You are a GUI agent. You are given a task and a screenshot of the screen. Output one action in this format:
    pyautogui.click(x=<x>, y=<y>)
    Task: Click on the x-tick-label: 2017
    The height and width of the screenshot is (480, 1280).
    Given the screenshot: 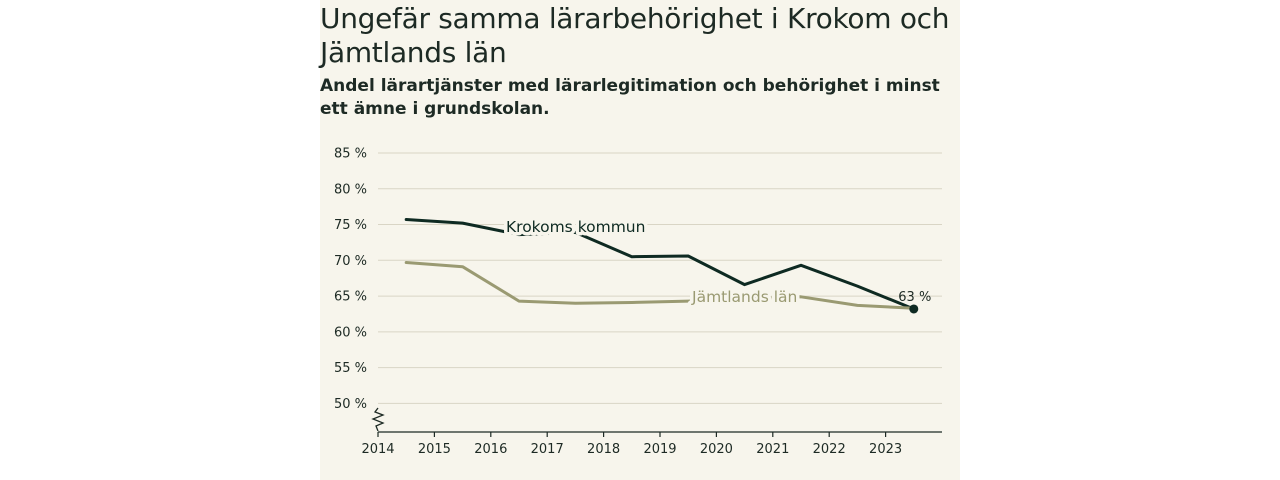 What is the action you would take?
    pyautogui.click(x=547, y=449)
    